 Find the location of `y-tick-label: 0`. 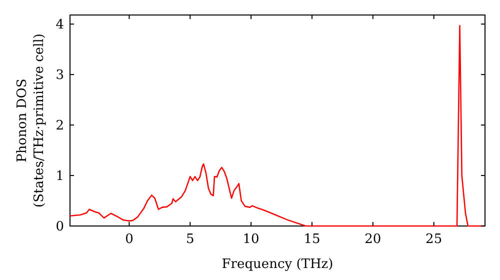

y-tick-label: 0 is located at coordinates (60, 227).